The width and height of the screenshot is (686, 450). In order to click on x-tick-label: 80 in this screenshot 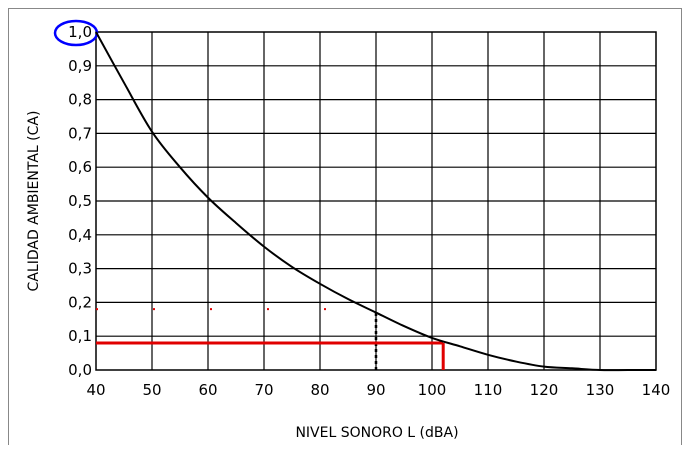, I will do `click(319, 390)`.